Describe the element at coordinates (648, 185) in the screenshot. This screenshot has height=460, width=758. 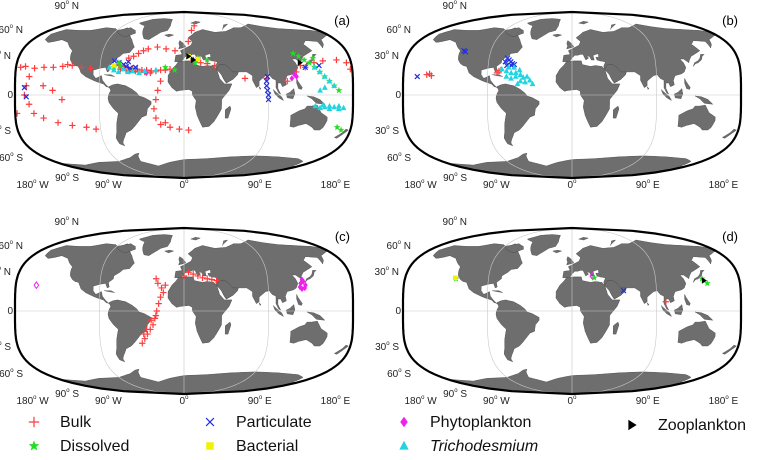
I see `lon-tick-label: 90o E` at that location.